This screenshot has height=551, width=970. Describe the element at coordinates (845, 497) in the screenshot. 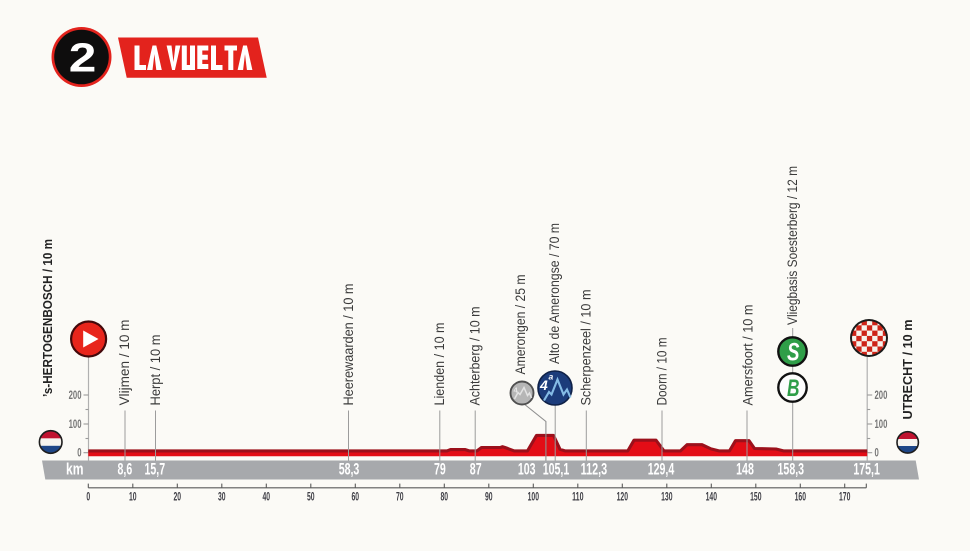

I see `svg-text: 170` at that location.